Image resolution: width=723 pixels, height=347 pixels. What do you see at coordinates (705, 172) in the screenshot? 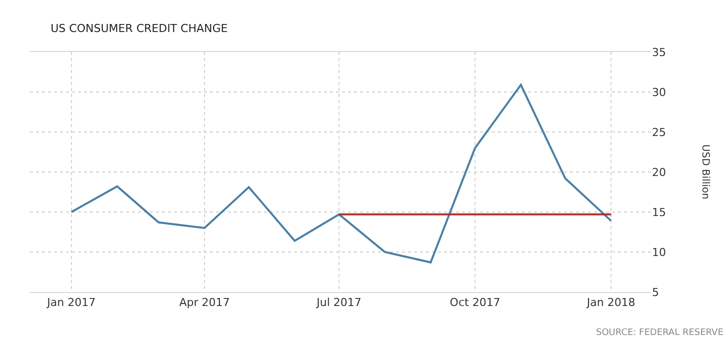
I see `y-axis-title: USD Billion` at bounding box center [705, 172].